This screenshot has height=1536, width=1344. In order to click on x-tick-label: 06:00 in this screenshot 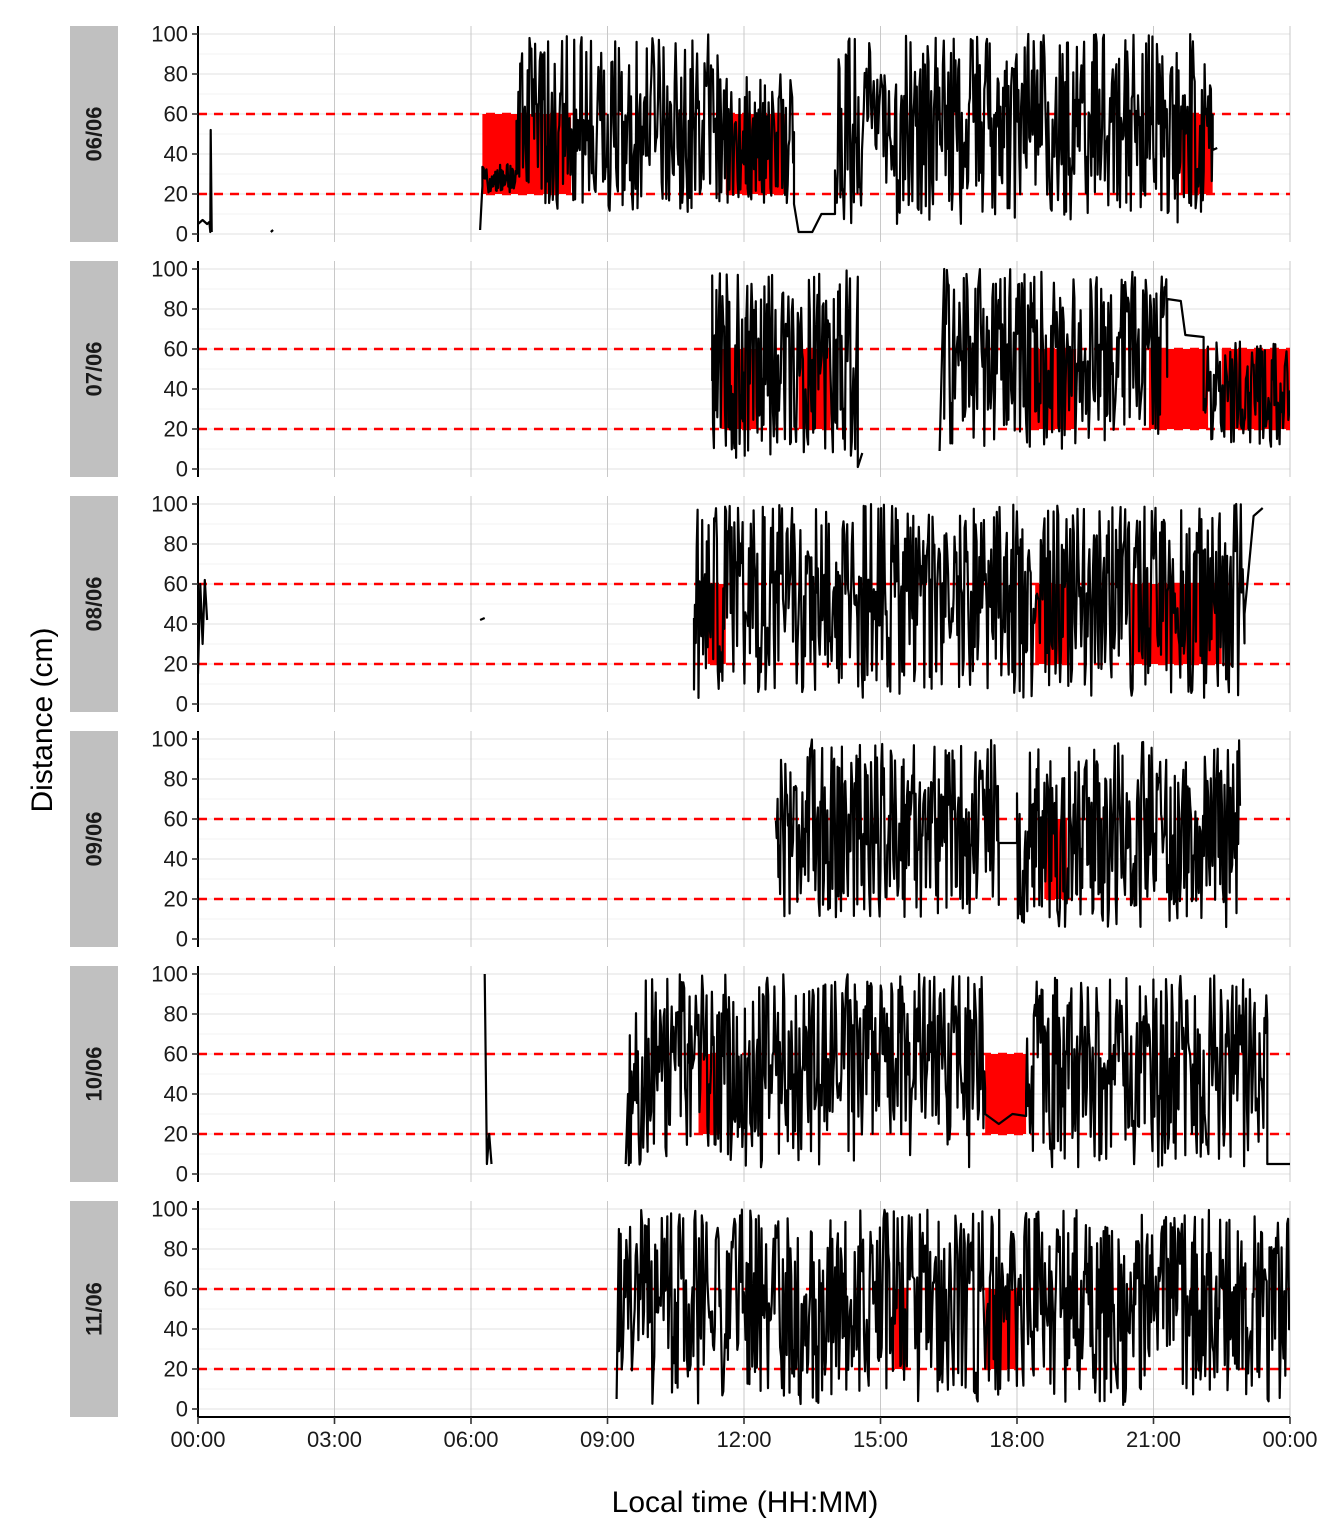, I will do `click(470, 1439)`.